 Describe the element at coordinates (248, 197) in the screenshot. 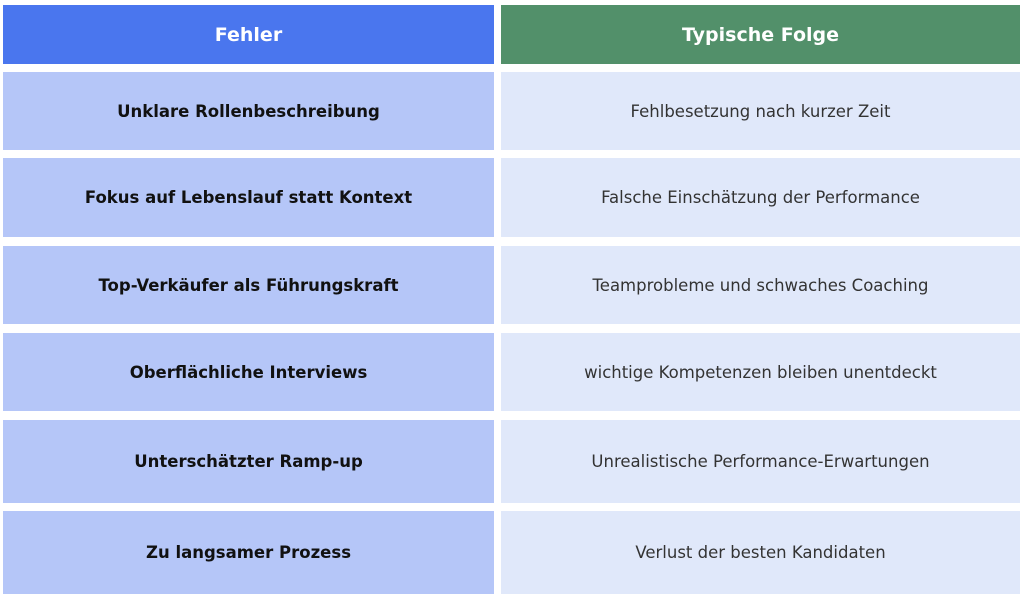

I see `cell-fehler: Fokus auf Lebenslauf statt Kontext` at that location.